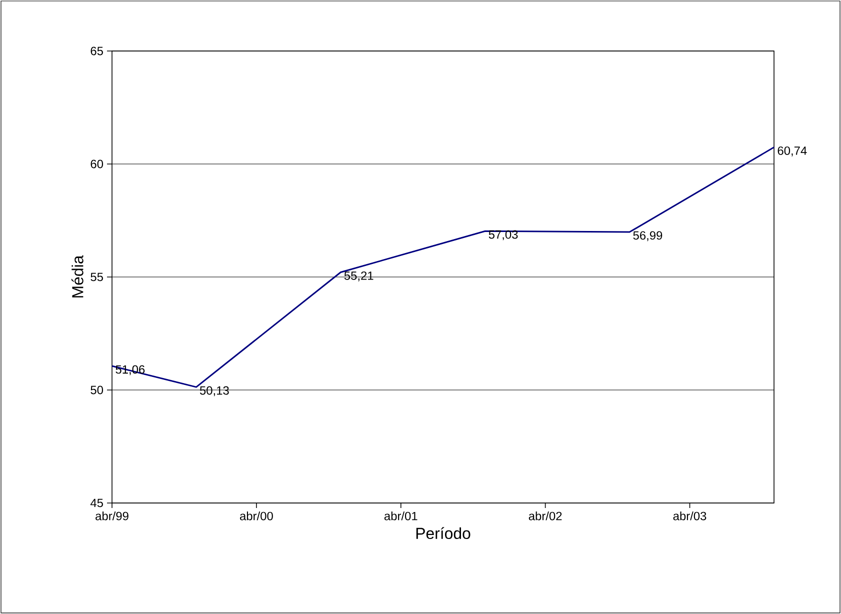 Image resolution: width=841 pixels, height=614 pixels. What do you see at coordinates (112, 516) in the screenshot?
I see `x-tick-label: abr/99` at bounding box center [112, 516].